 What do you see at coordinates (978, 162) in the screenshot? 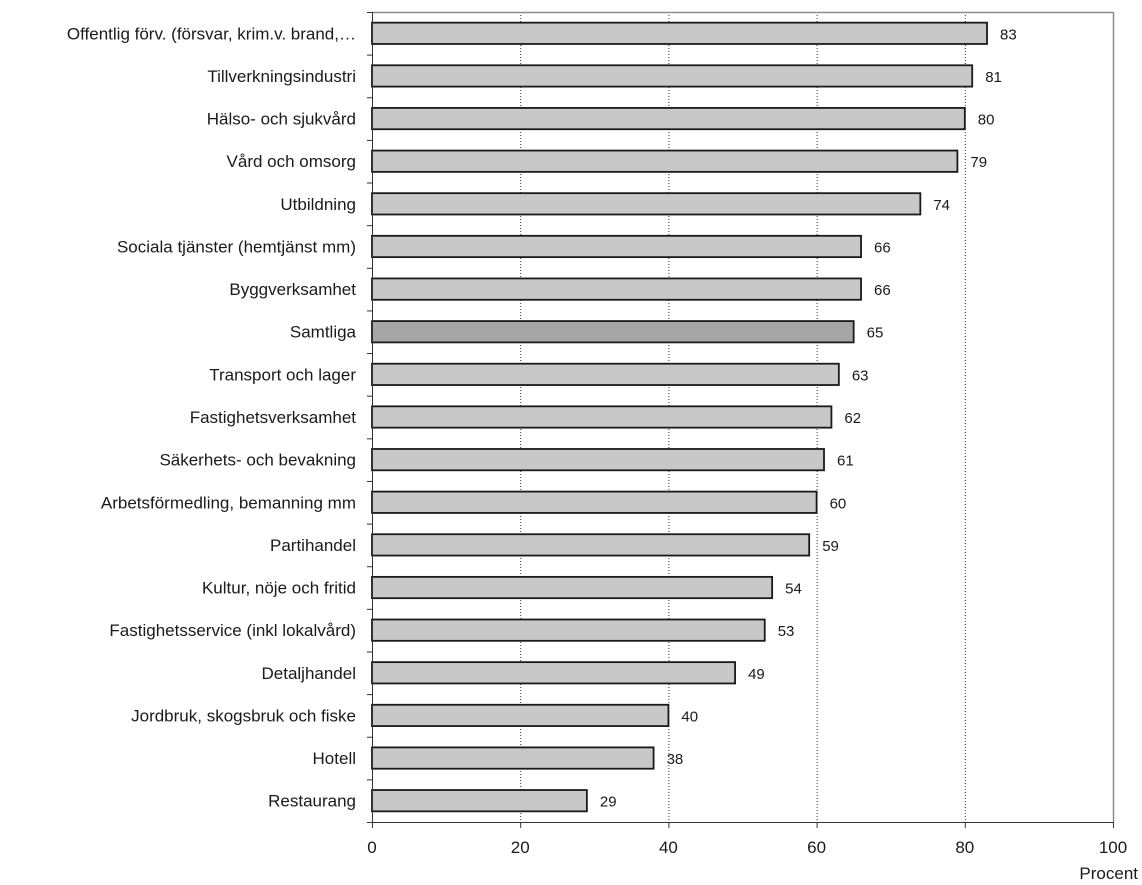
I see `value-label: 79` at bounding box center [978, 162].